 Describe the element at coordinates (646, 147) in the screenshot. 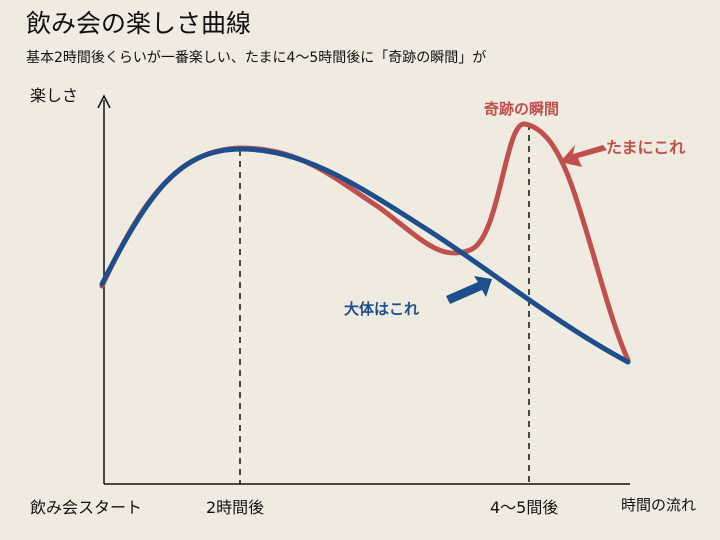

I see `red-curve-label: たまにこれ` at that location.